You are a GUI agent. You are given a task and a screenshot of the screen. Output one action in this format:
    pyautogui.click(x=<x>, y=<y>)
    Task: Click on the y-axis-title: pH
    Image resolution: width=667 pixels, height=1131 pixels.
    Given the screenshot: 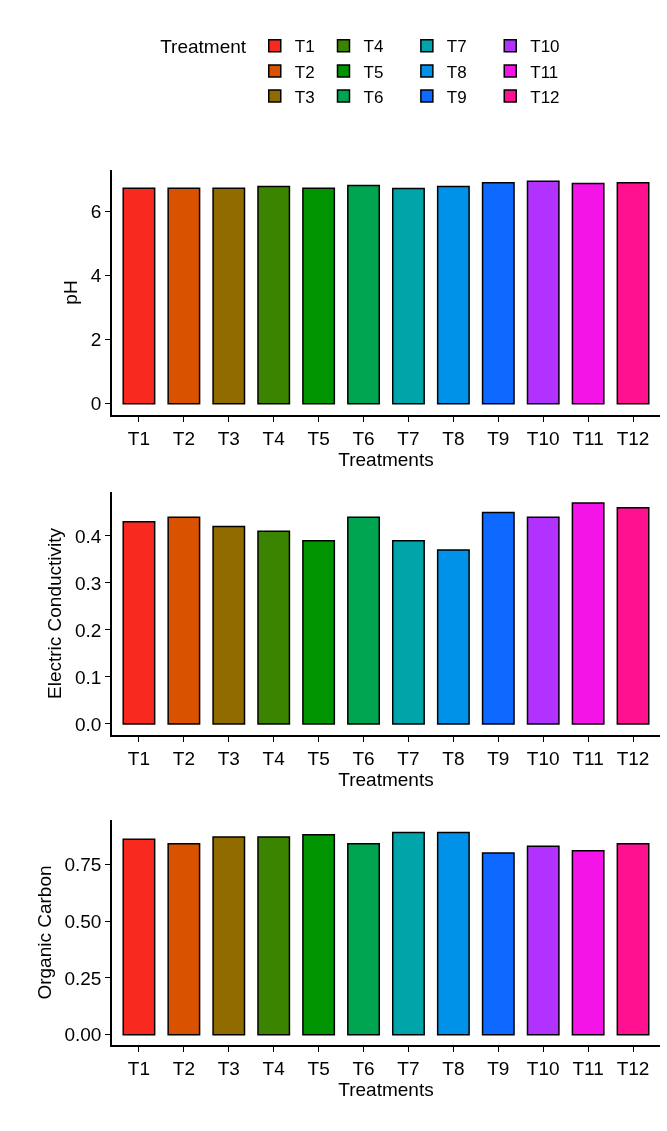 What is the action you would take?
    pyautogui.click(x=71, y=292)
    